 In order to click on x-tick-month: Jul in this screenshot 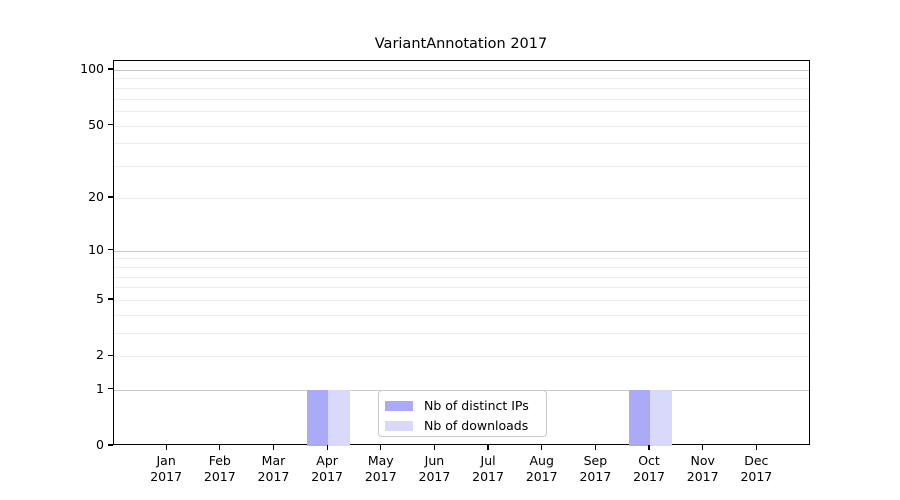, I will do `click(488, 460)`.